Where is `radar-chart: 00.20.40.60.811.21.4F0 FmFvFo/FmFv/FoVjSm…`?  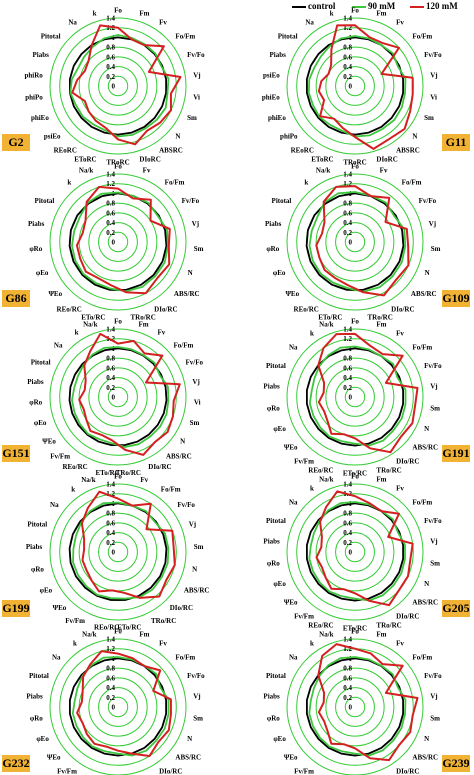
radar-chart: 00.20.40.60.811.21.4F0 FmFvFo/FmFv/FoVjSm… is located at coordinates (115, 701).